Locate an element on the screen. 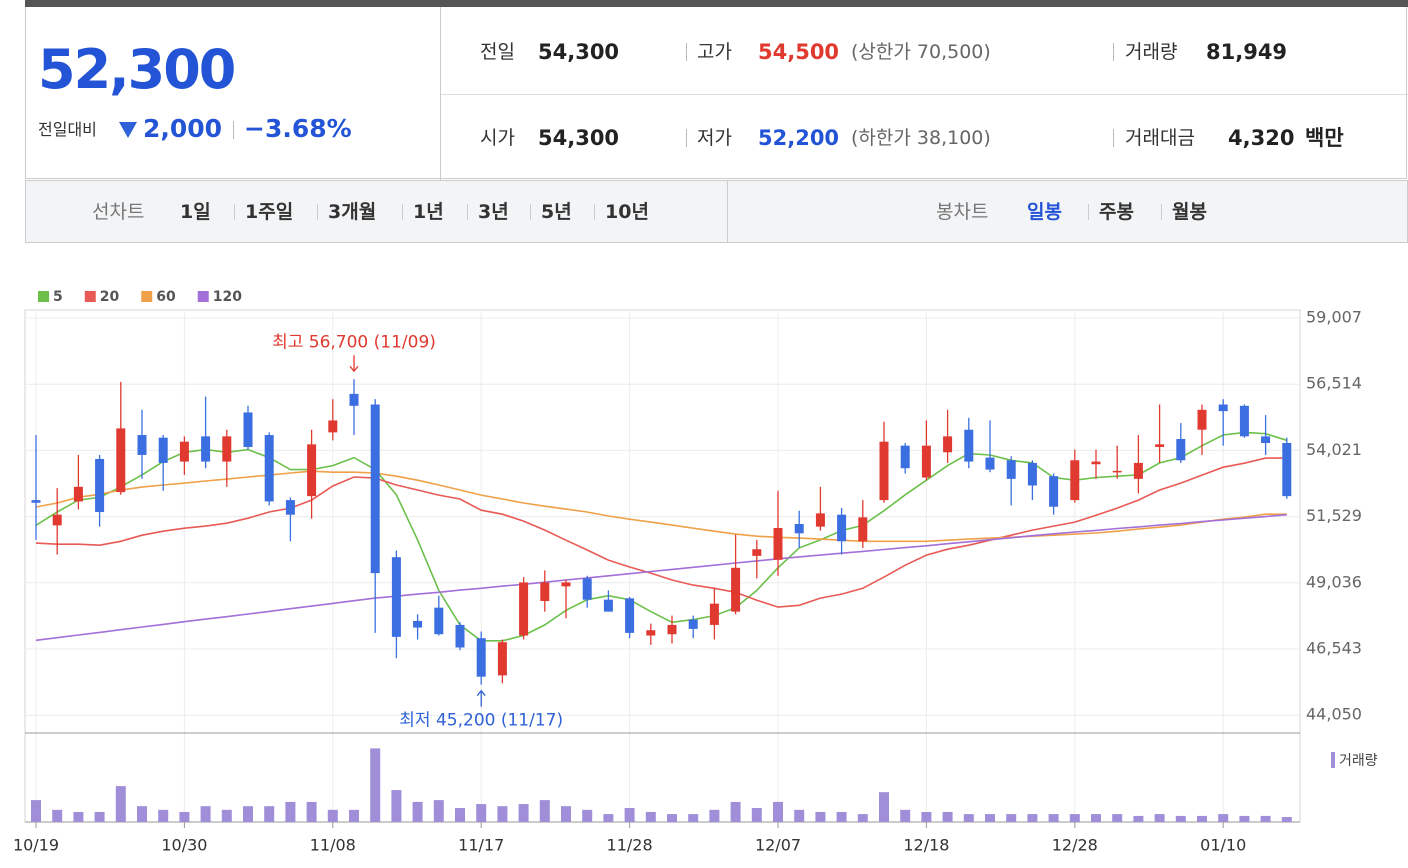 Image resolution: width=1408 pixels, height=868 pixels. legend-label: 5 is located at coordinates (58, 297).